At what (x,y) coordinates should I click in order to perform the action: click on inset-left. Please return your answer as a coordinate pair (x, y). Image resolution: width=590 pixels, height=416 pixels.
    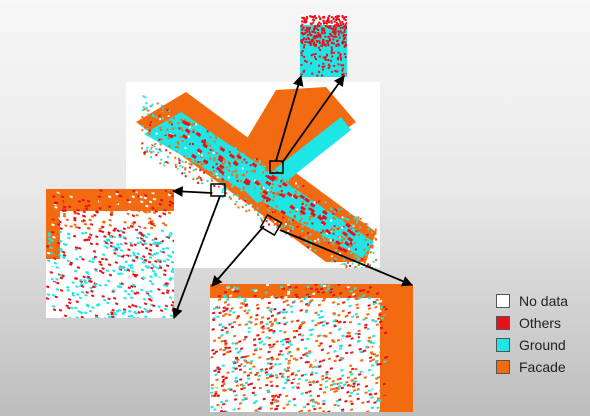
    Looking at the image, I should click on (110, 253).